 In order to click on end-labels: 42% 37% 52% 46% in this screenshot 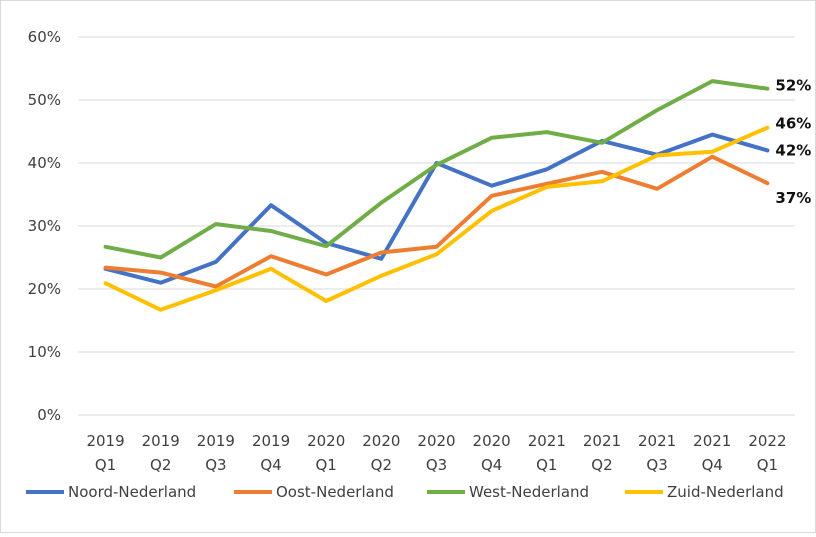, I will do `click(793, 142)`.